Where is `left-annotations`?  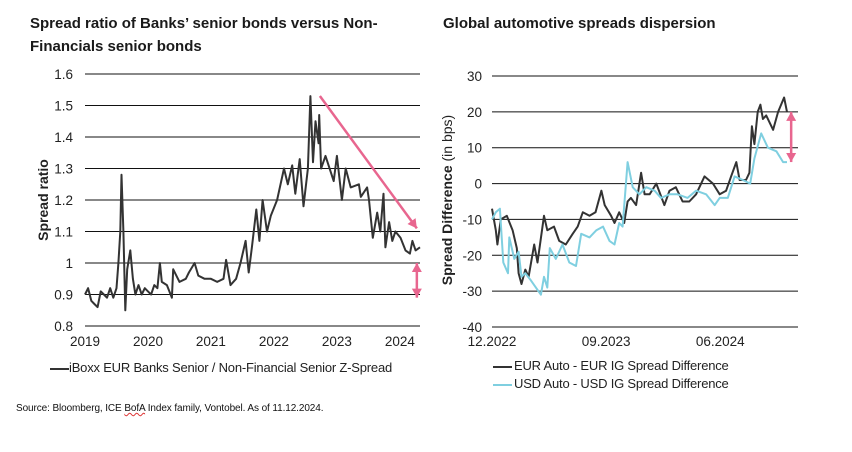 left-annotations is located at coordinates (370, 196).